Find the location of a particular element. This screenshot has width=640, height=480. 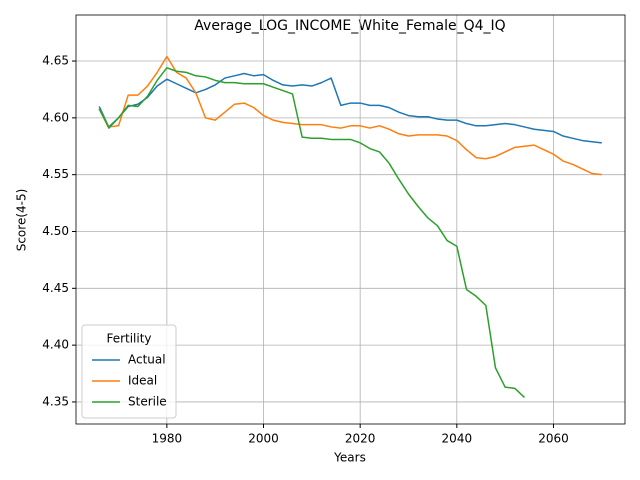

y-axis-label: Score(4-5) is located at coordinates (22, 220).